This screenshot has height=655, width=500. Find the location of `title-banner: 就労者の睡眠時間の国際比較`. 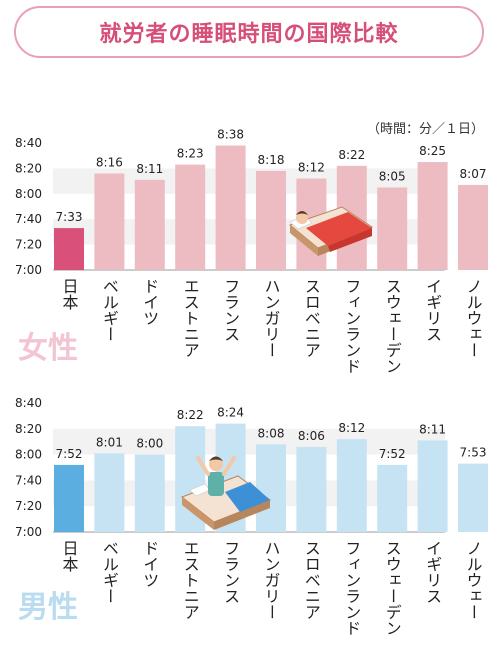

title-banner: 就労者の睡眠時間の国際比較 is located at coordinates (249, 32).